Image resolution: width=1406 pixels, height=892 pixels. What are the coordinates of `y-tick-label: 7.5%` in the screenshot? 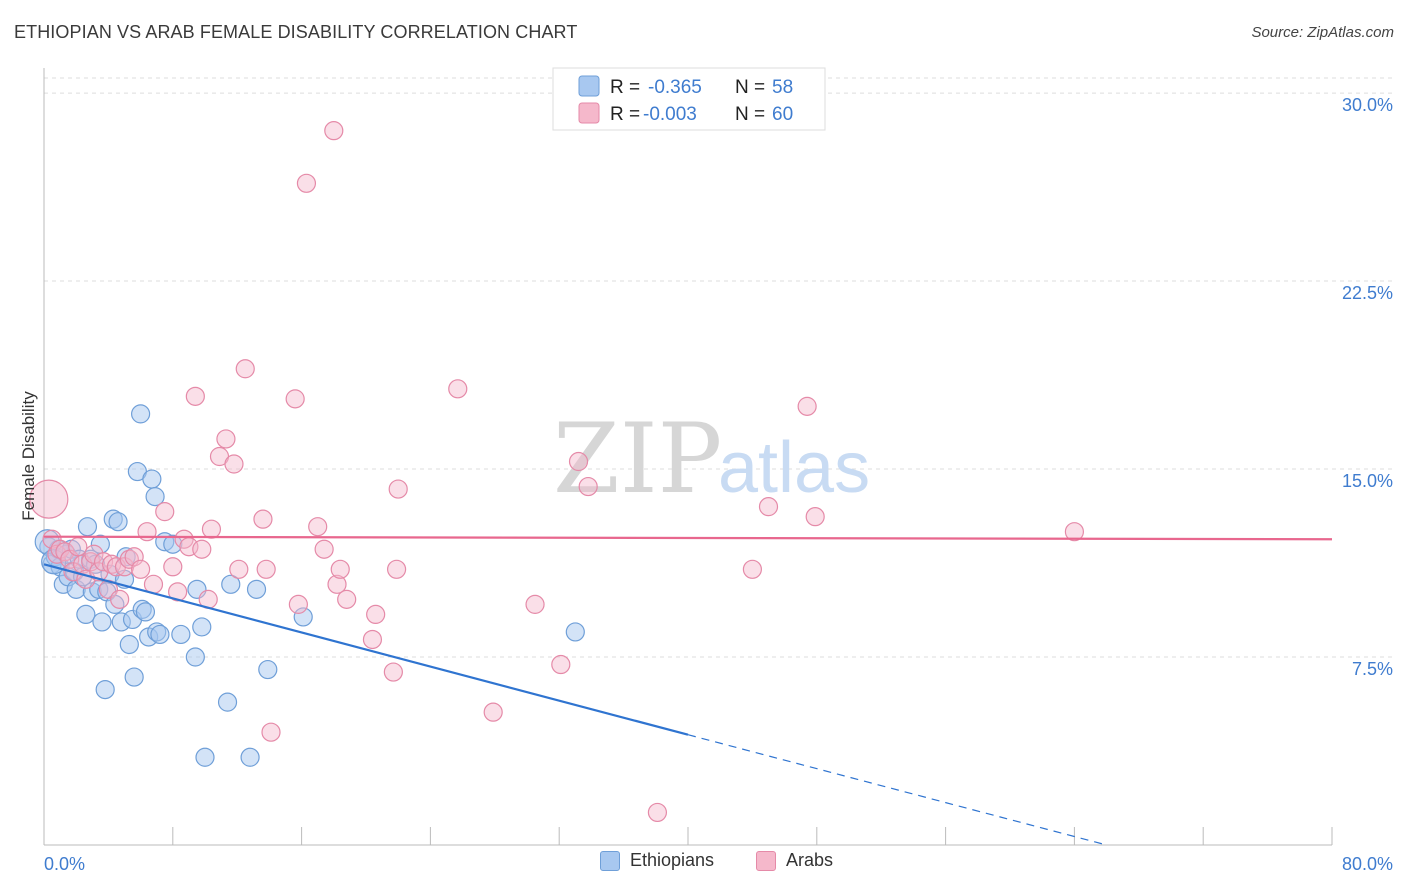 It's located at (1372, 669).